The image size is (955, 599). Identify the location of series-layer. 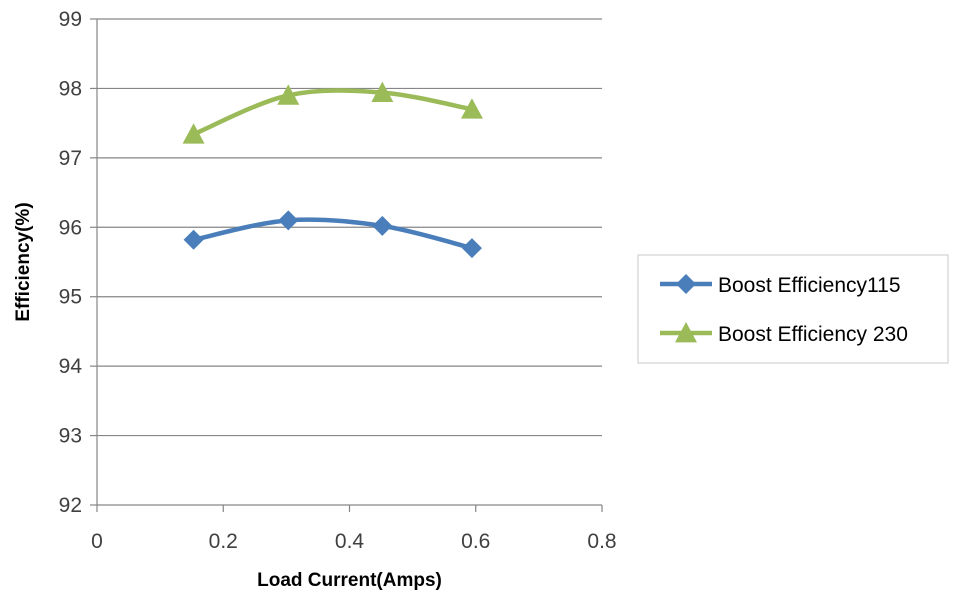
(332, 170).